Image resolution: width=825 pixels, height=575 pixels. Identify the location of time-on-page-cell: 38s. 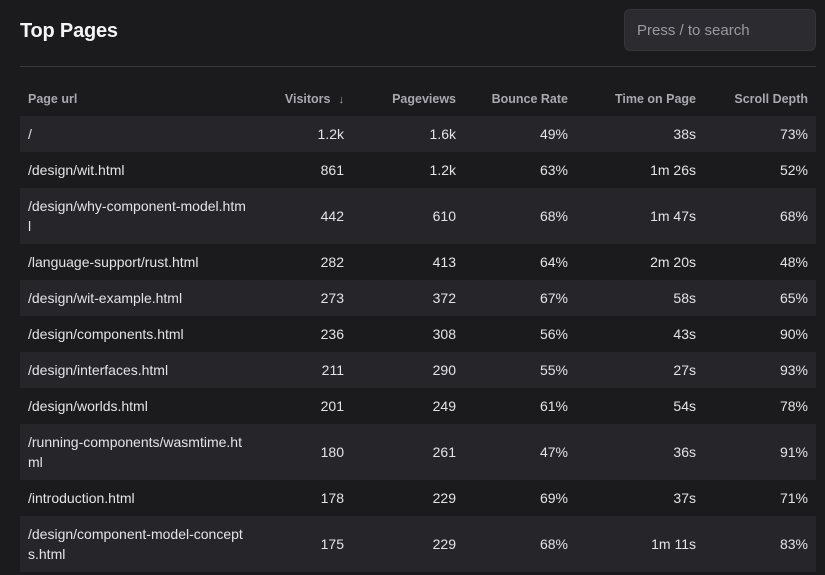
(684, 134).